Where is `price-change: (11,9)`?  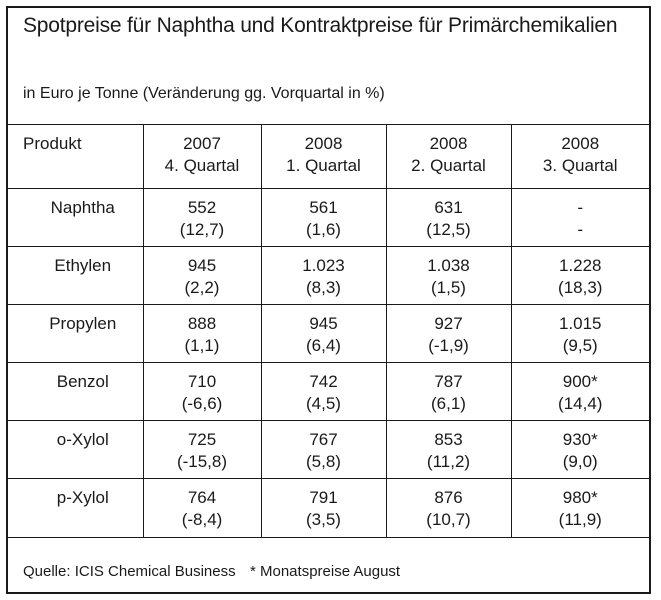
price-change: (11,9) is located at coordinates (580, 519).